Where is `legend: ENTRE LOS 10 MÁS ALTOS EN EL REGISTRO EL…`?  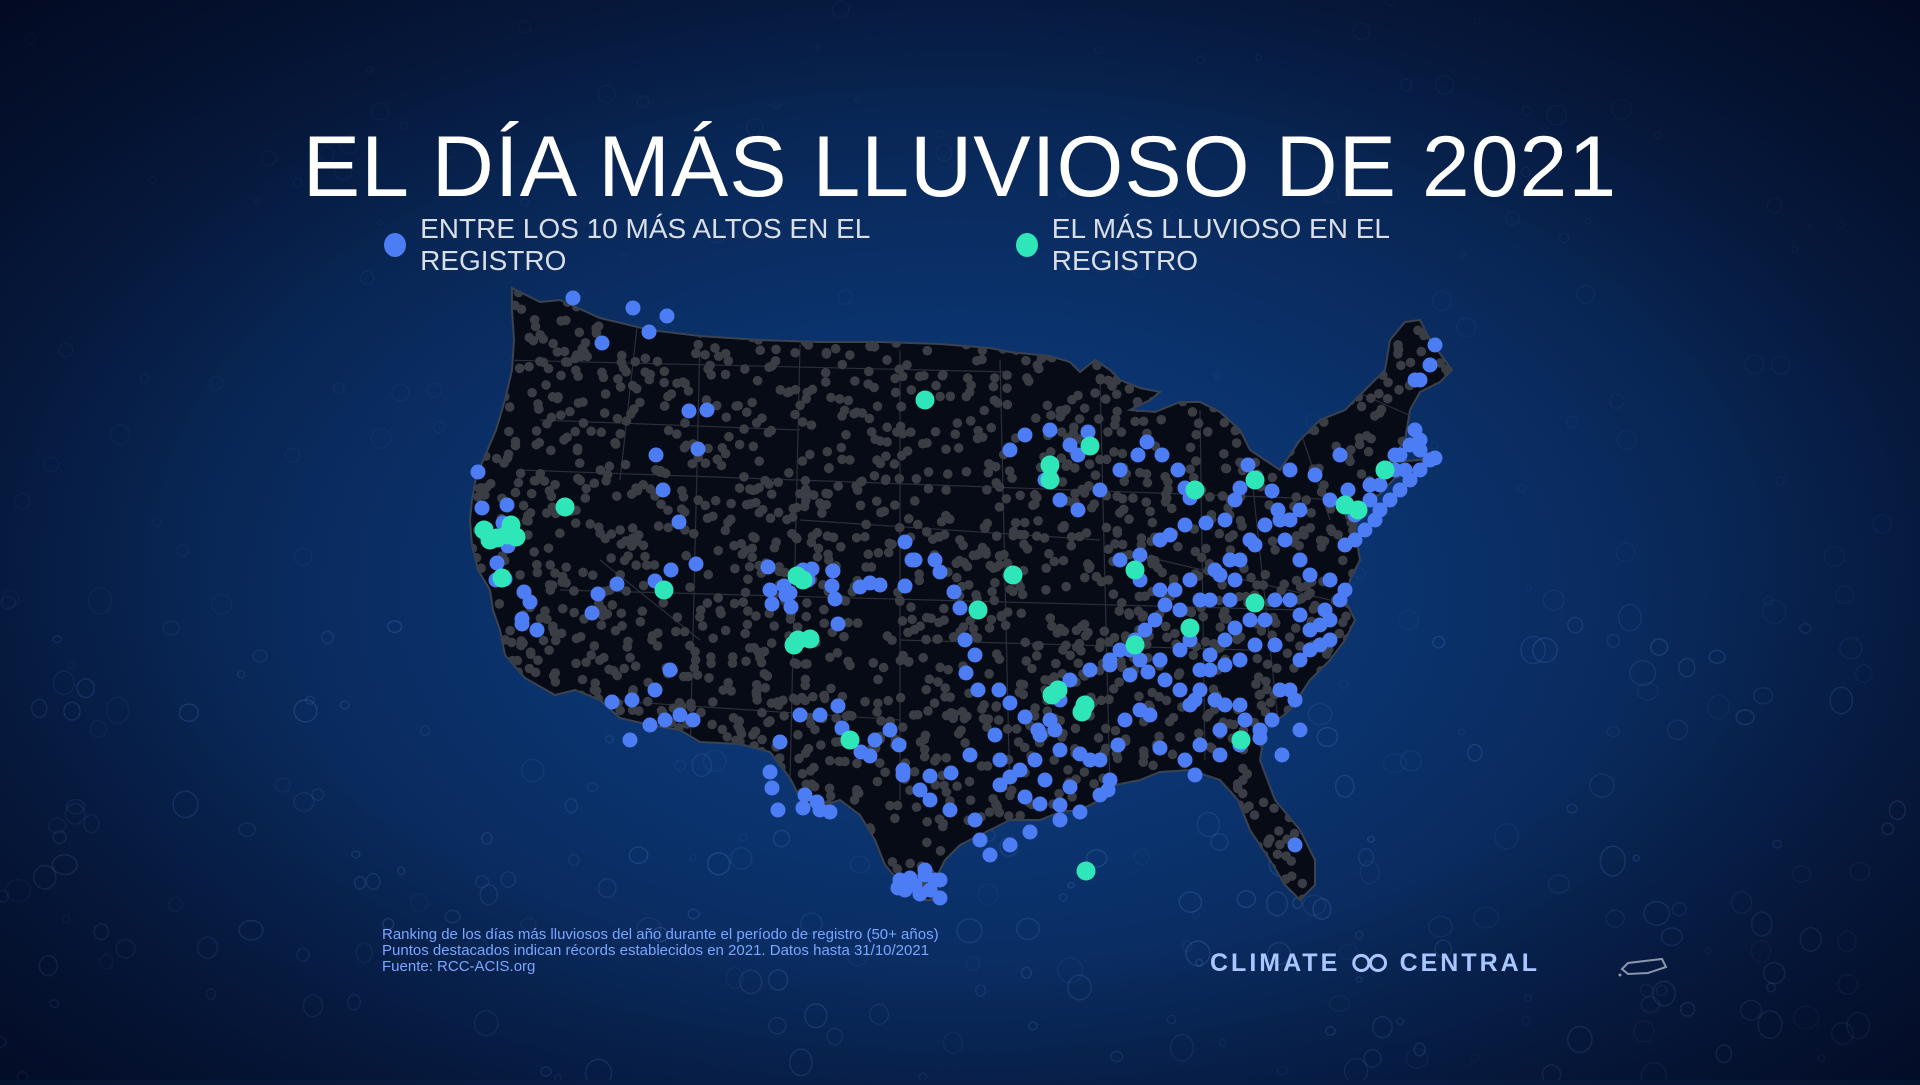 legend: ENTRE LOS 10 MÁS ALTOS EN EL REGISTRO EL… is located at coordinates (964, 244).